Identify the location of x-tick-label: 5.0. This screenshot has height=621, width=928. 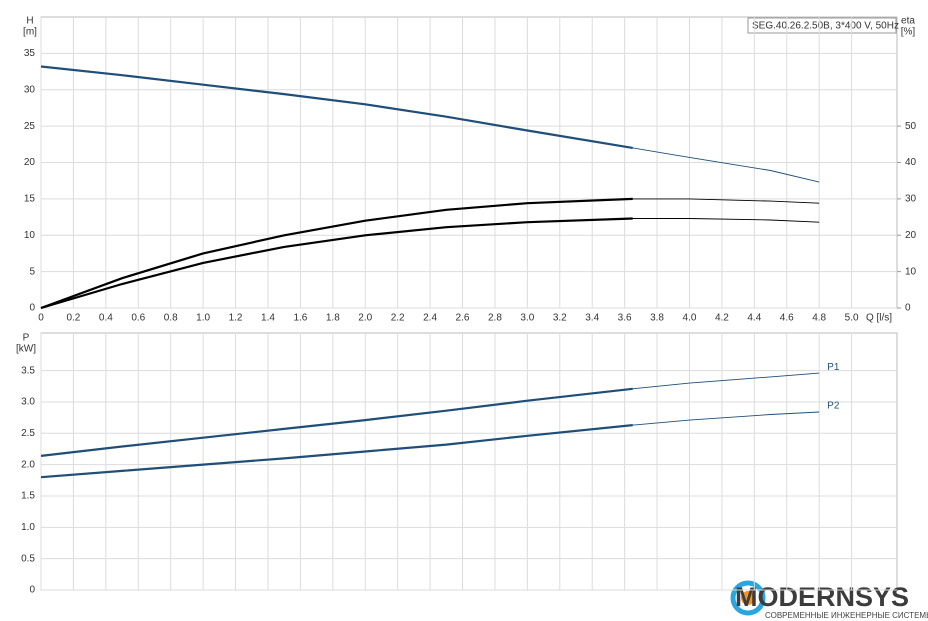
(852, 318).